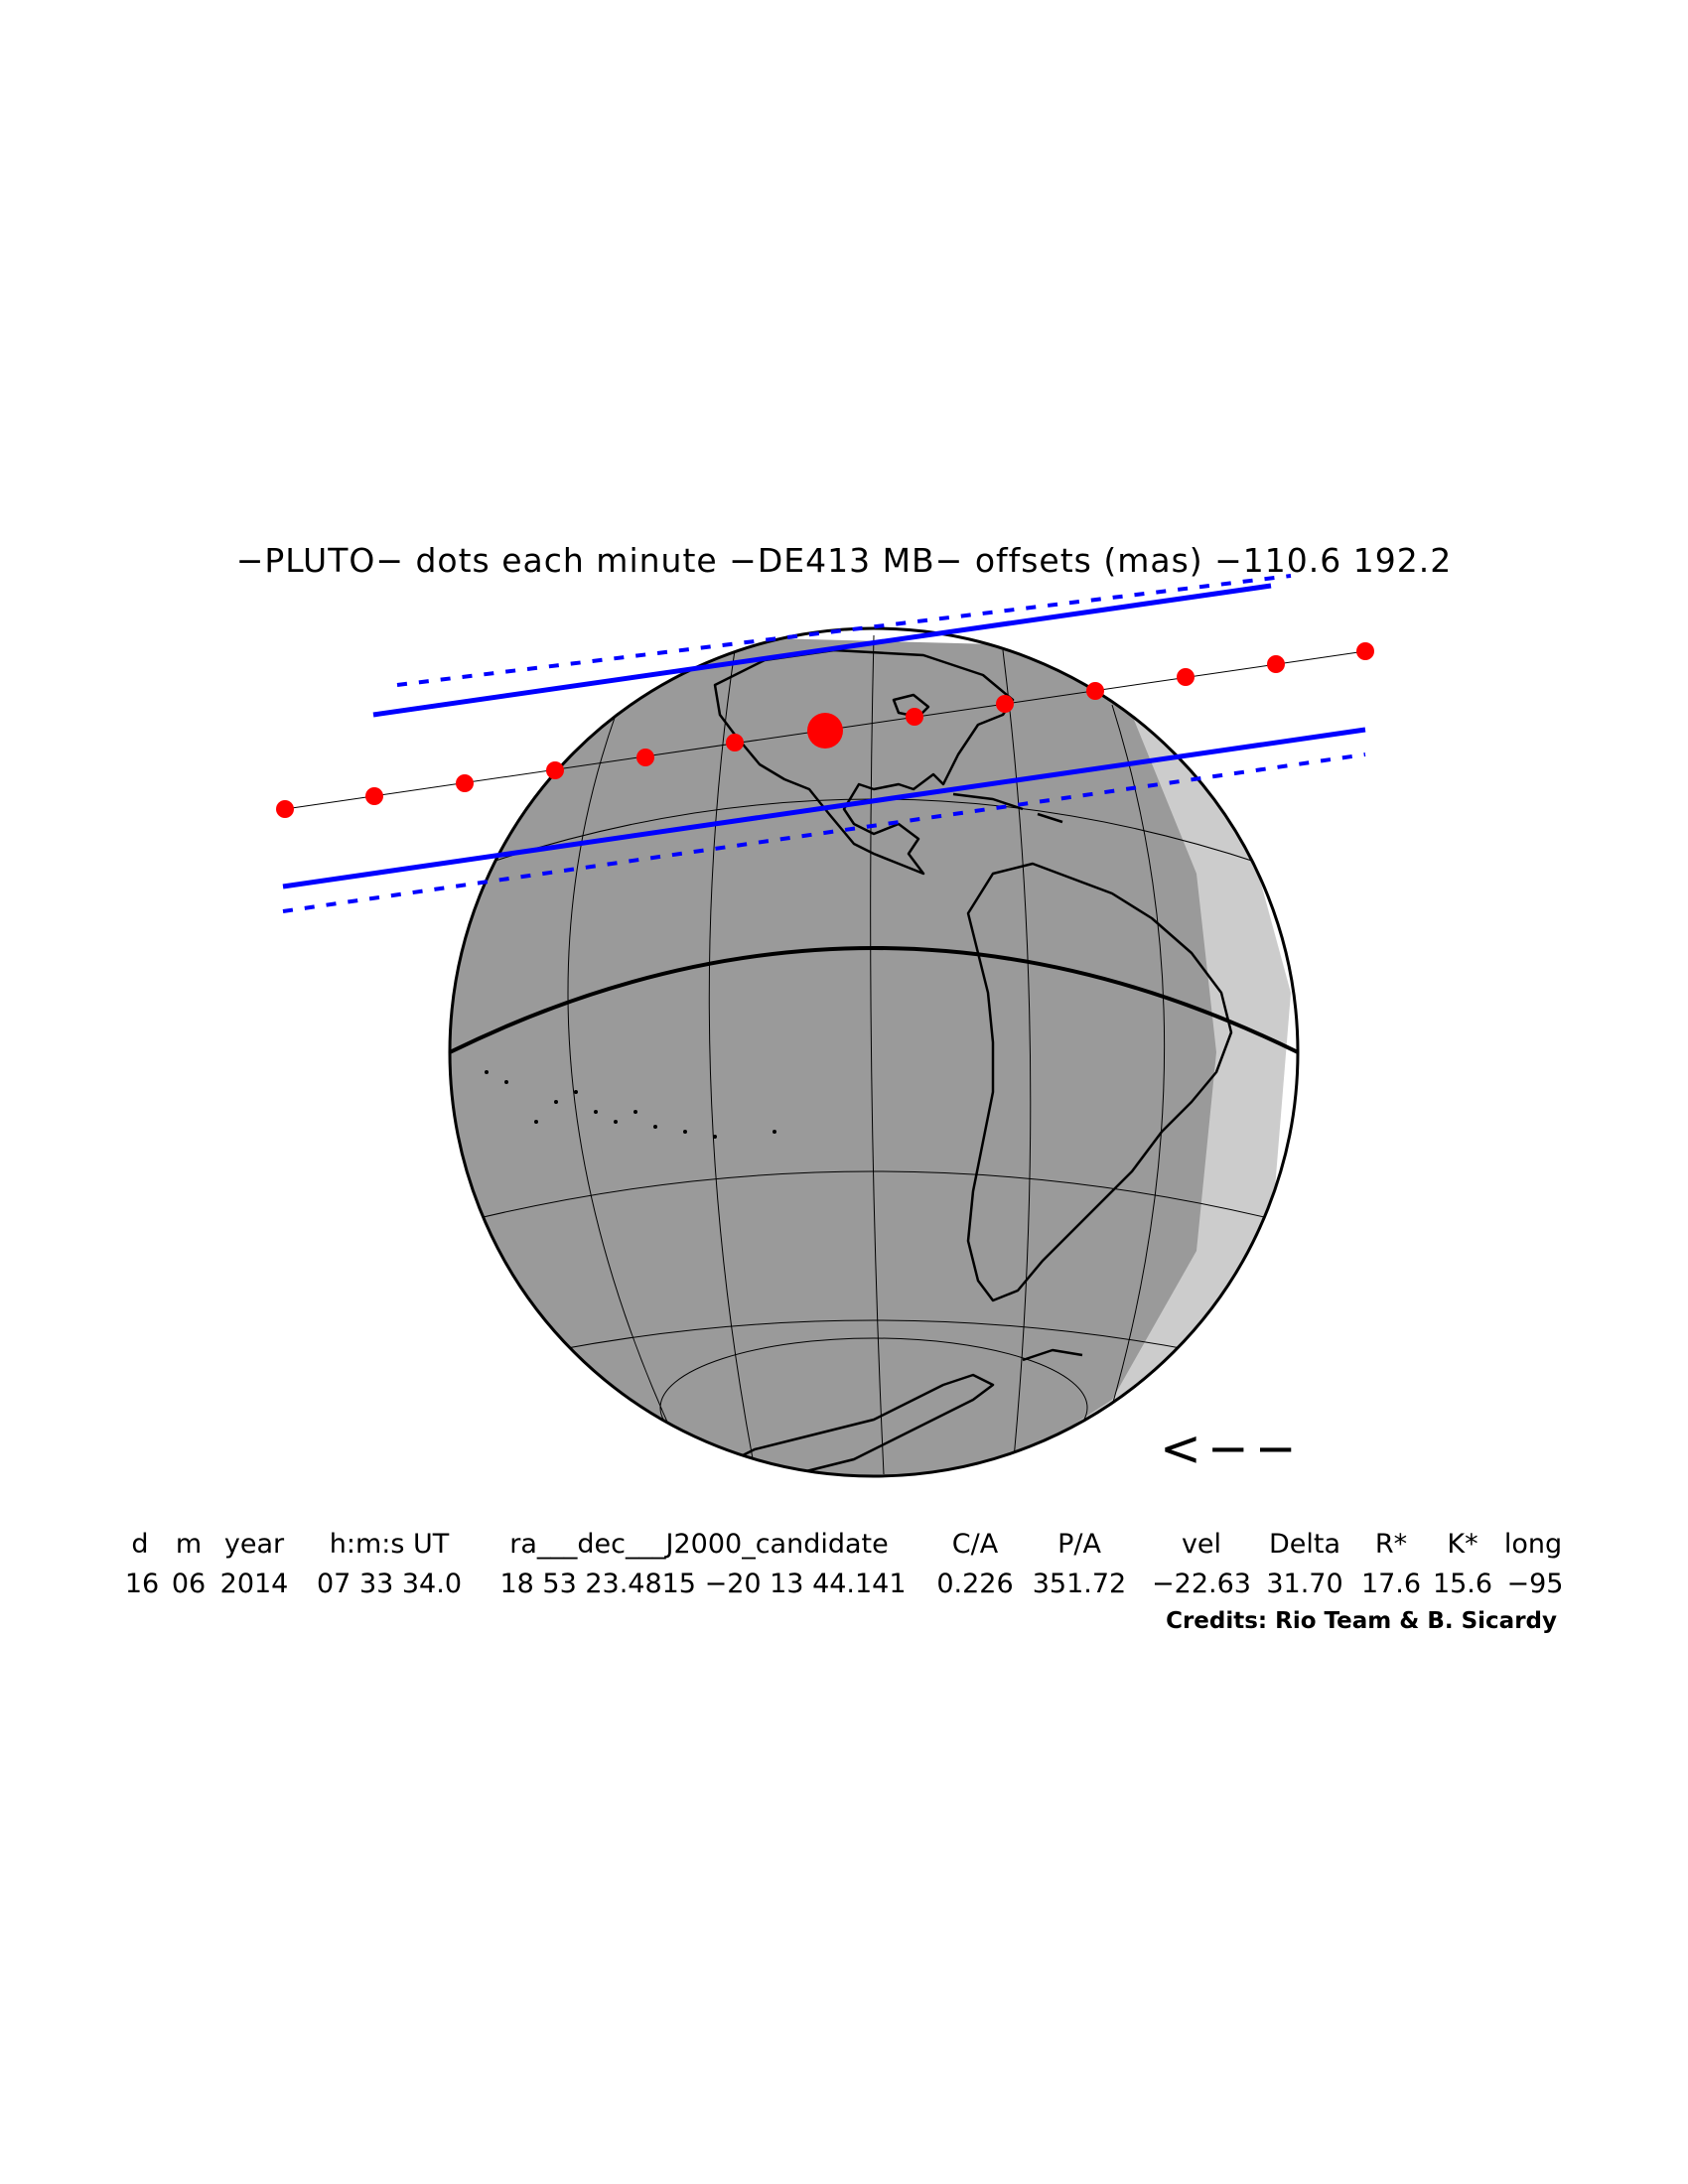  I want to click on shadow-limit-north-outer, so click(844, 630).